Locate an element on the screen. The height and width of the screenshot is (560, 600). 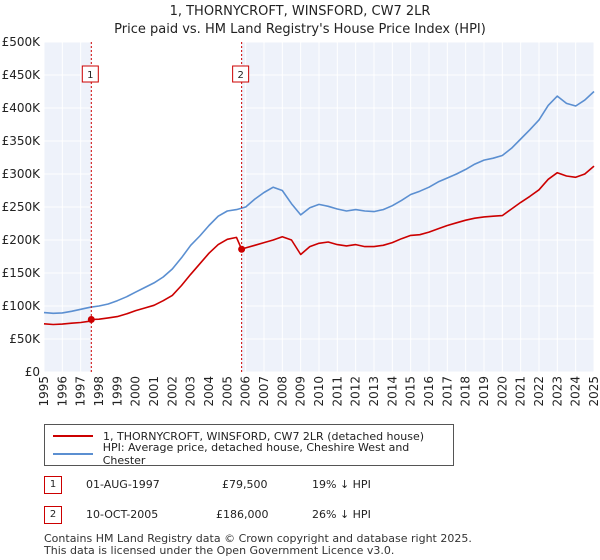
x-tick-label: 2001 is located at coordinates (154, 391).